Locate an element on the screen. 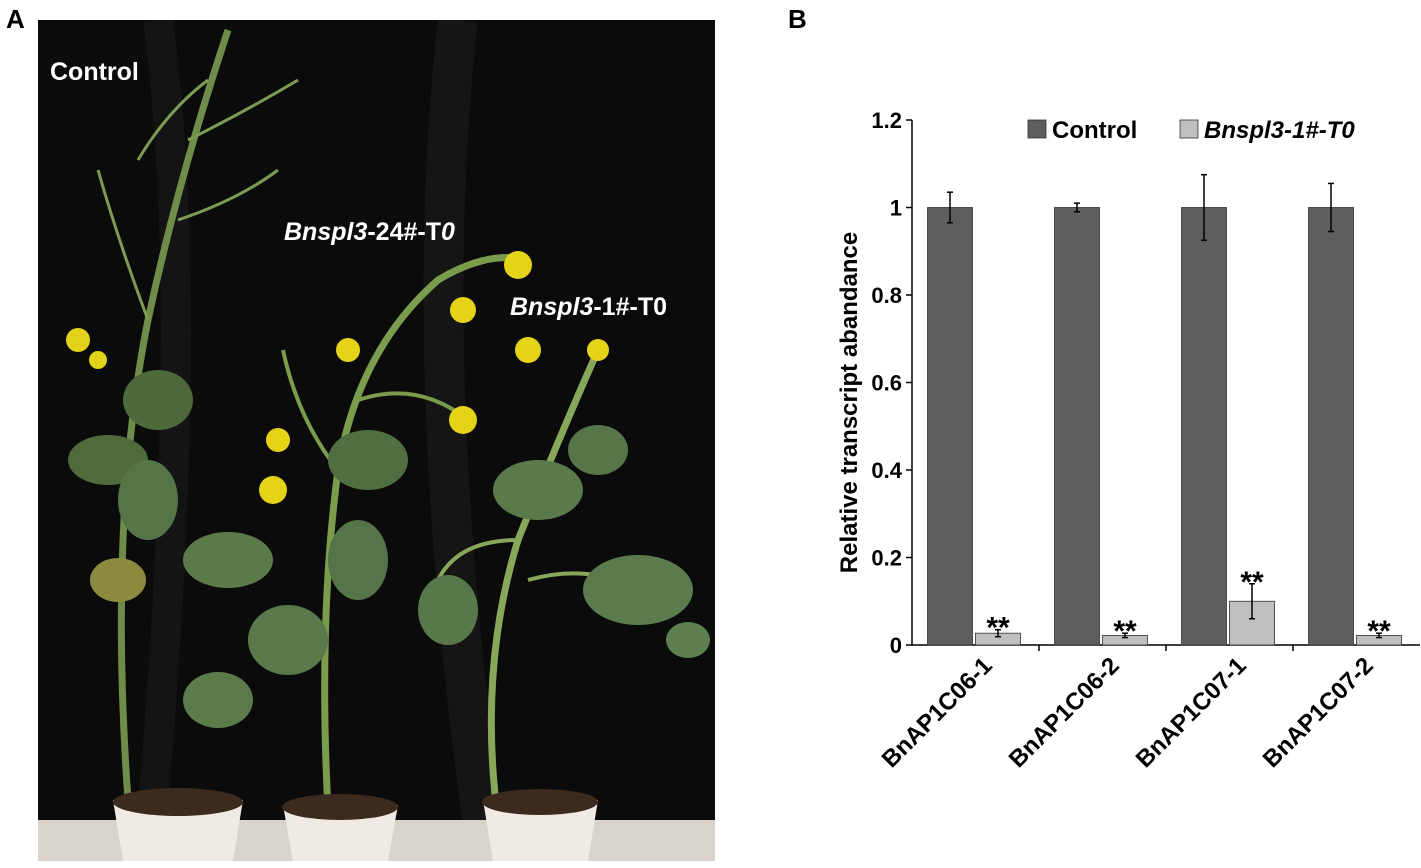 The image size is (1421, 868). category-label: BnAP1C07-2 is located at coordinates (1318, 712).